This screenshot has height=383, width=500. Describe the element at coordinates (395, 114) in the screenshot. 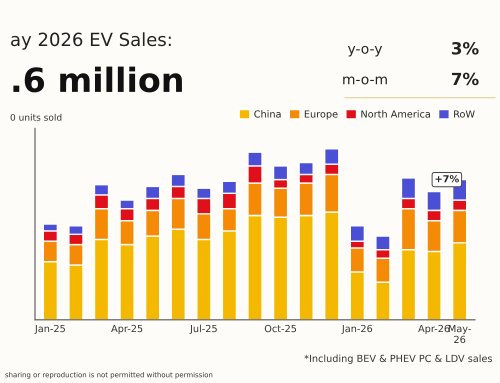

I see `legend-label: North America` at that location.